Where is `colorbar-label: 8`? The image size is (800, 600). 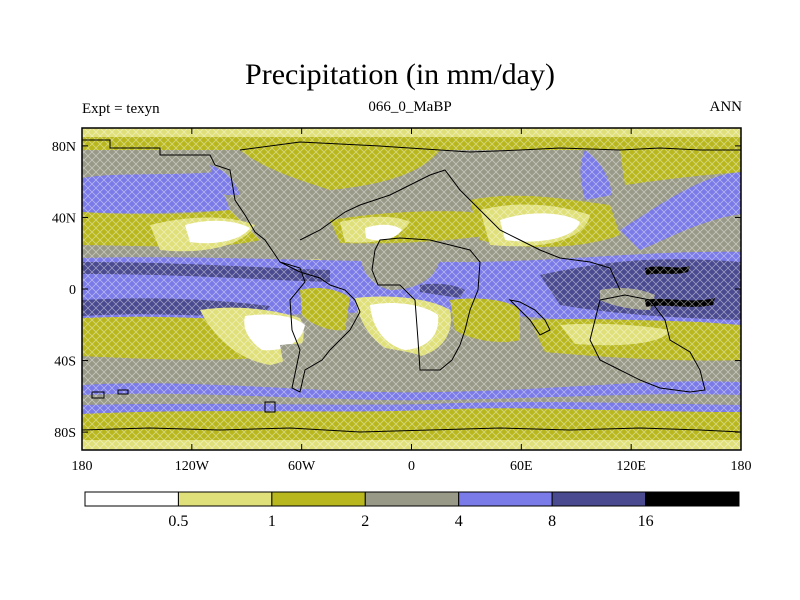 colorbar-label: 8 is located at coordinates (552, 521).